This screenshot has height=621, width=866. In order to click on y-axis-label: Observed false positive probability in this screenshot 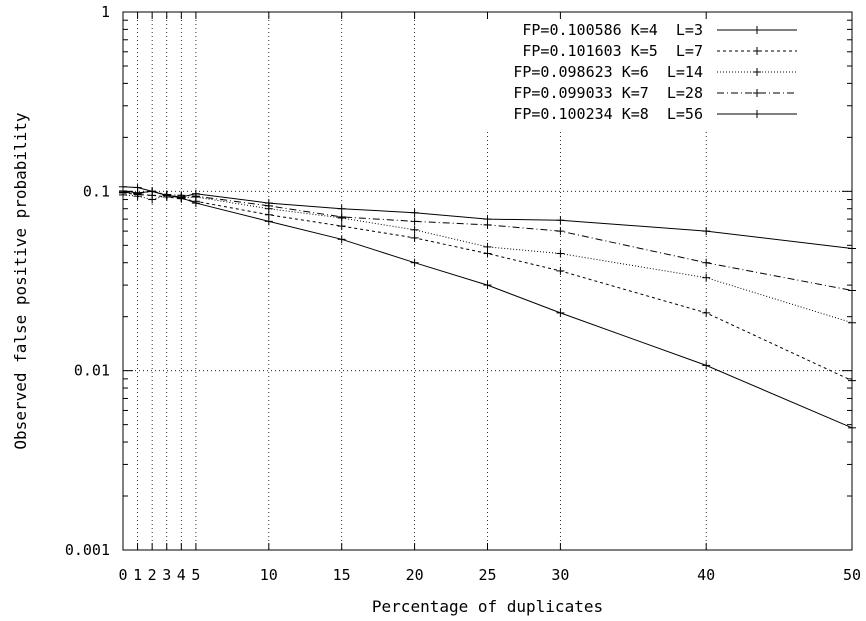, I will do `click(20, 281)`.